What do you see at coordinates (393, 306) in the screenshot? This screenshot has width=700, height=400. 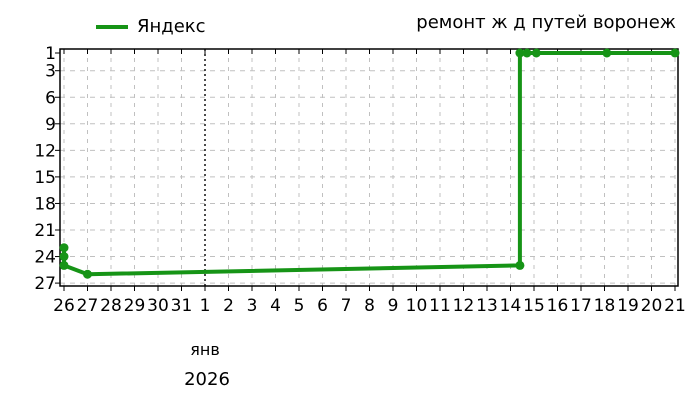 I see `x-tick-label: 9` at bounding box center [393, 306].